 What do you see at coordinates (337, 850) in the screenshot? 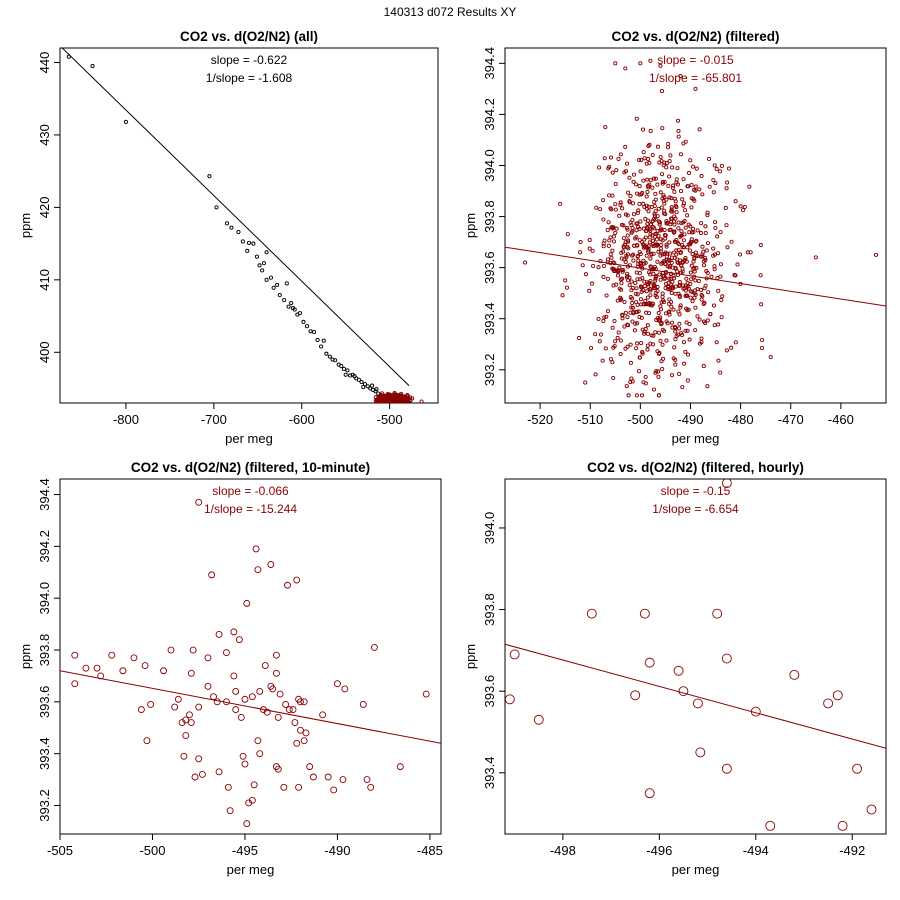
I see `x-tick-label: -490` at bounding box center [337, 850].